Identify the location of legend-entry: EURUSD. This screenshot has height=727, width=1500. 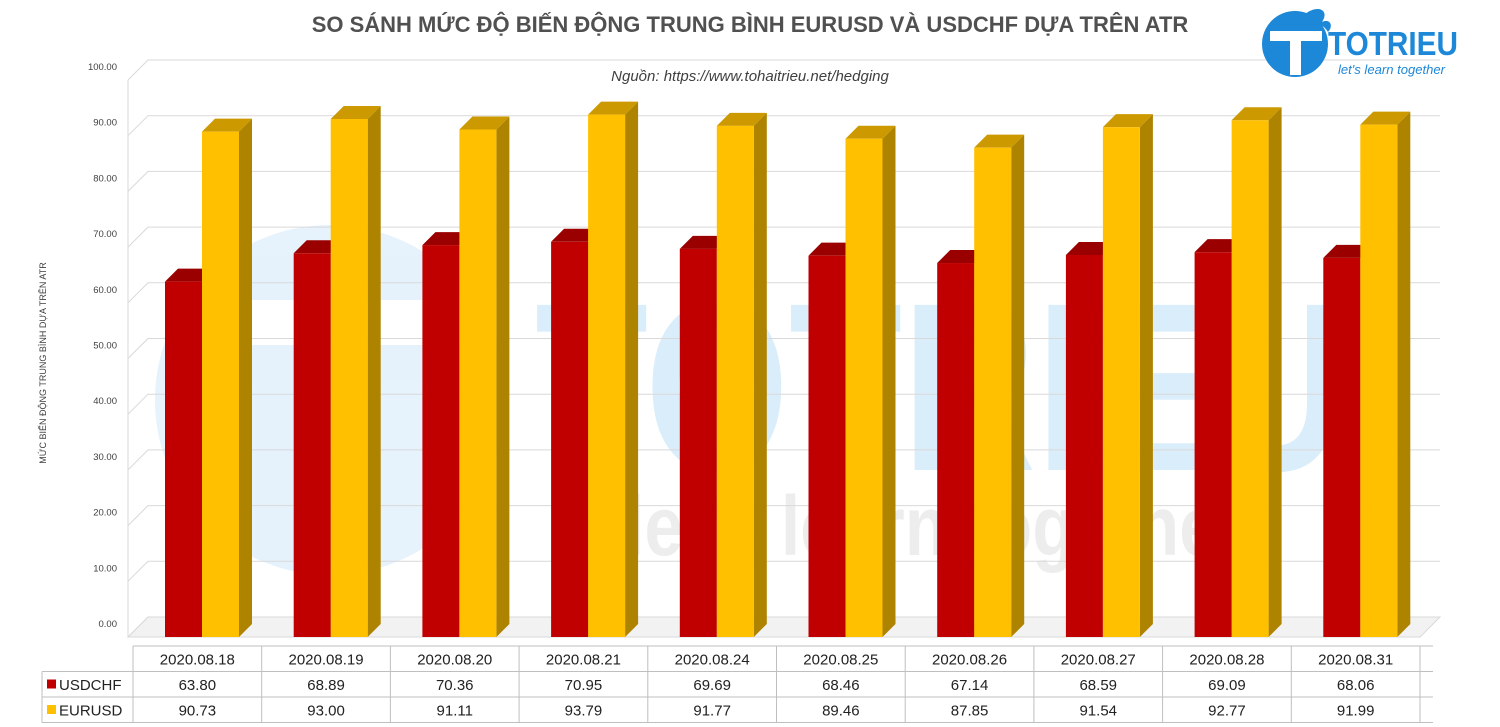
(85, 711).